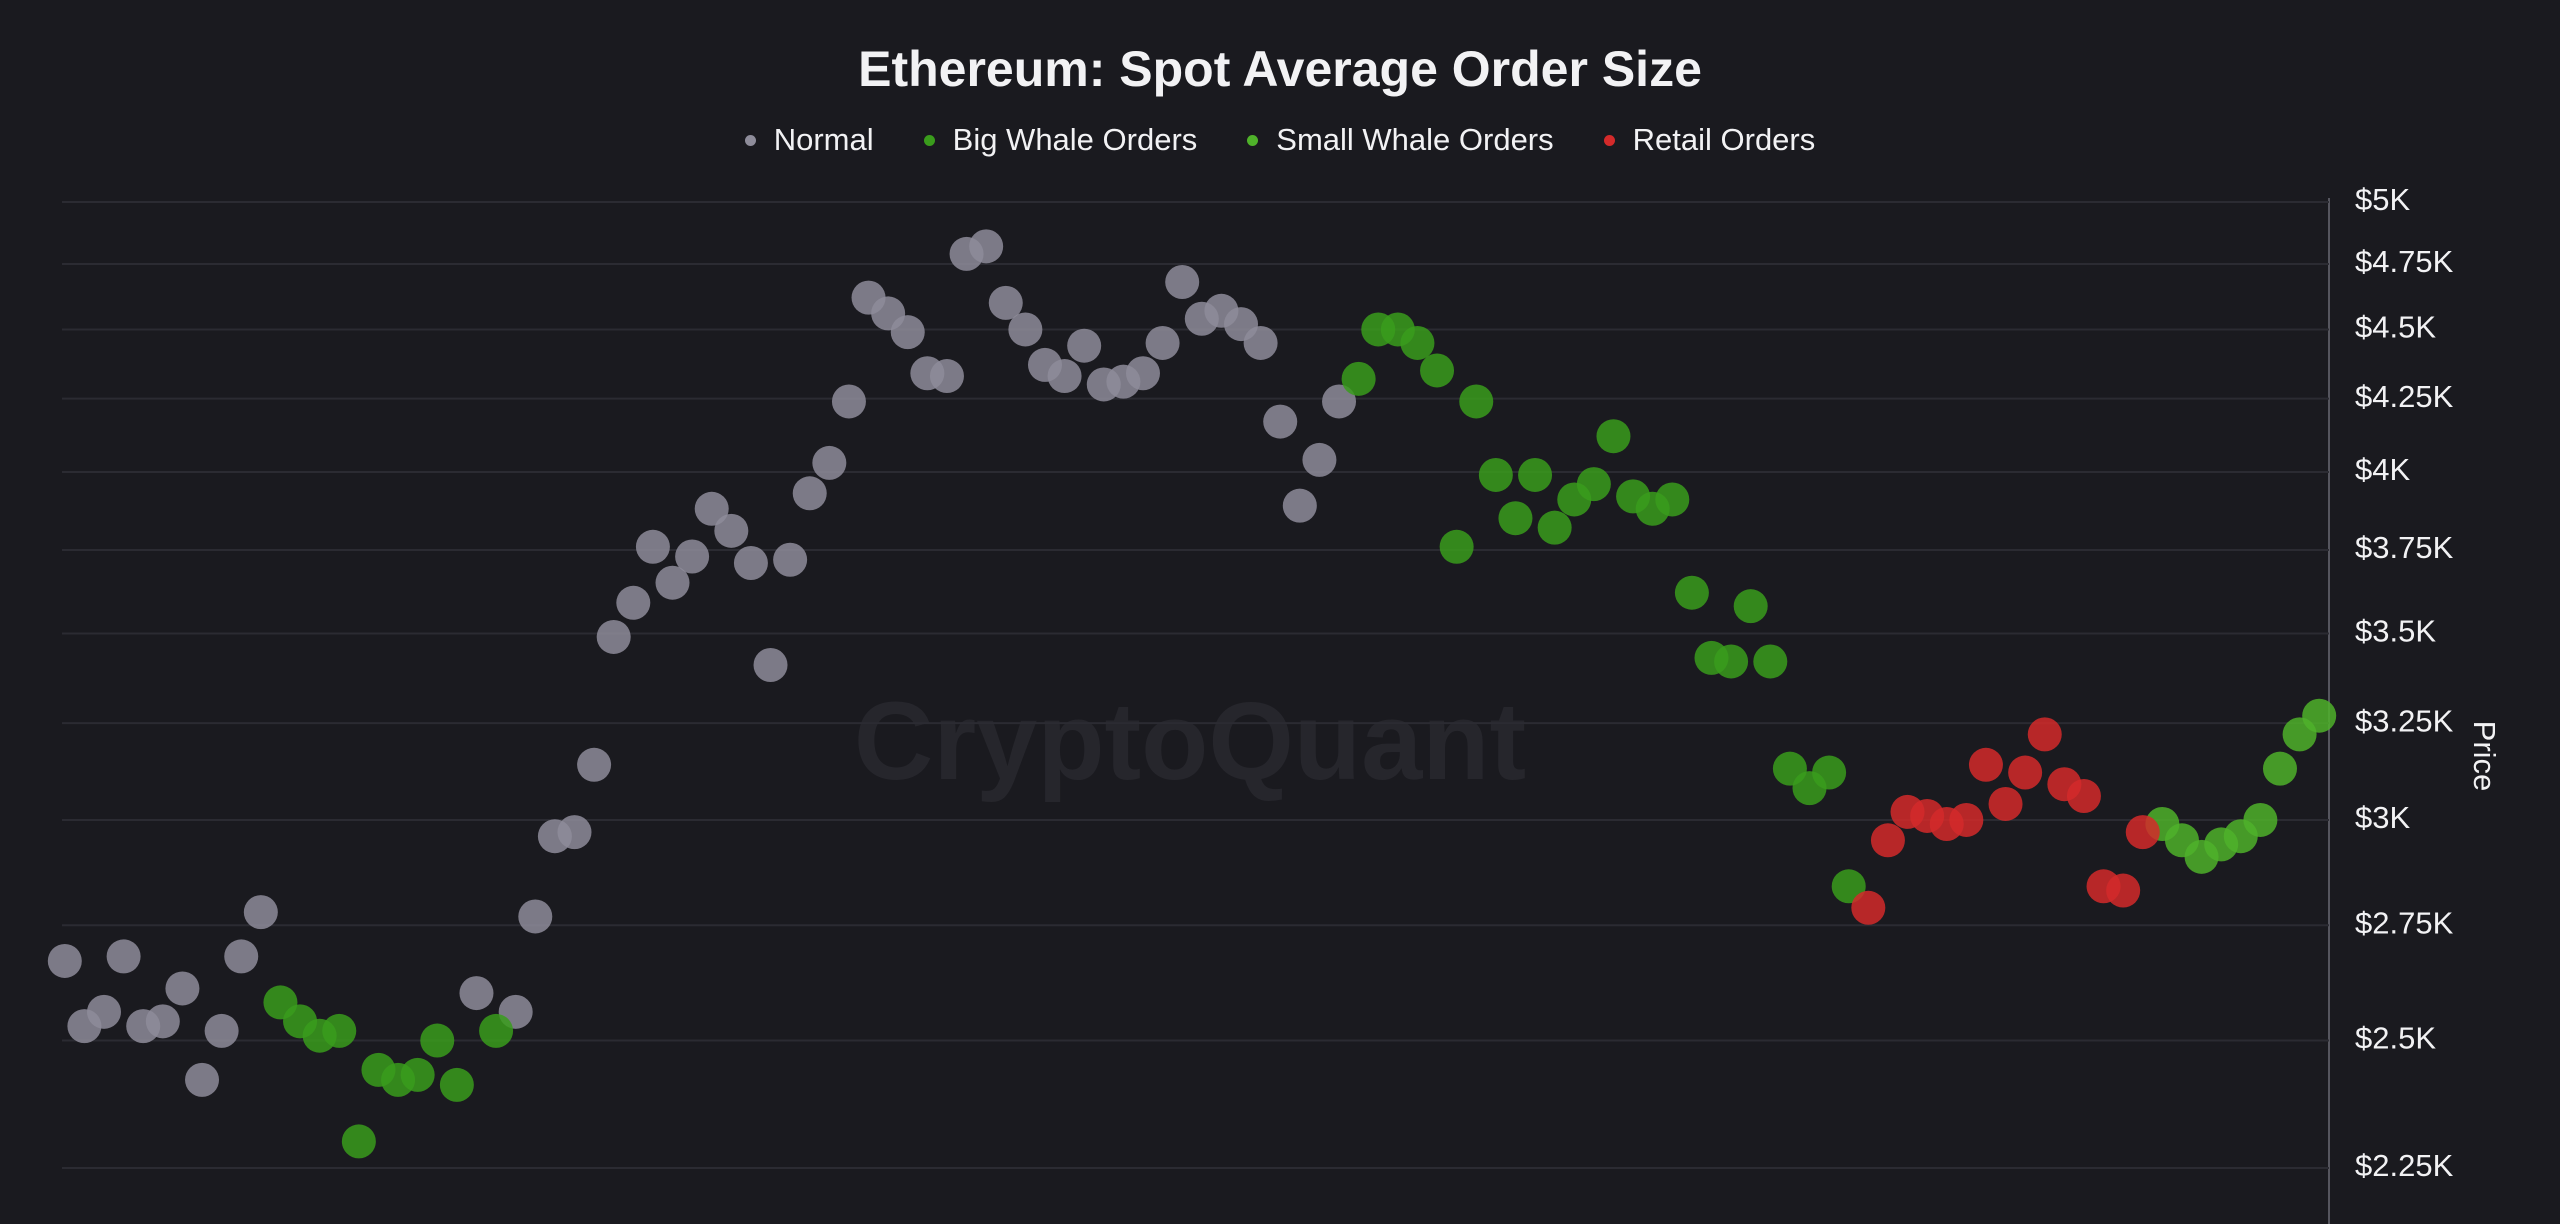  Describe the element at coordinates (2404, 547) in the screenshot. I see `y-tick-label: $3.75K` at that location.